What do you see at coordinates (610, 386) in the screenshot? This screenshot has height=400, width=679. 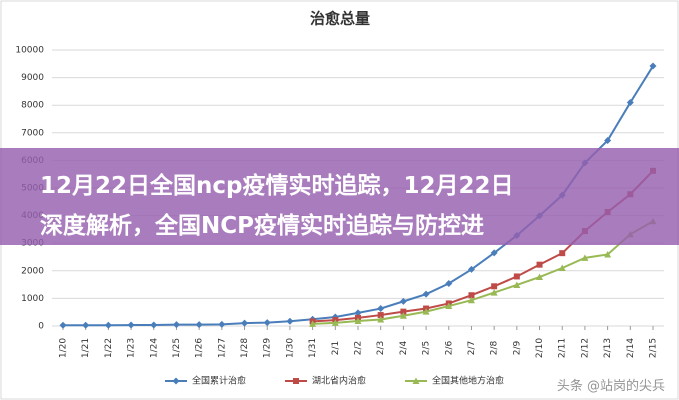 I see `watermark: 头条 @站岗的尖兵` at bounding box center [610, 386].